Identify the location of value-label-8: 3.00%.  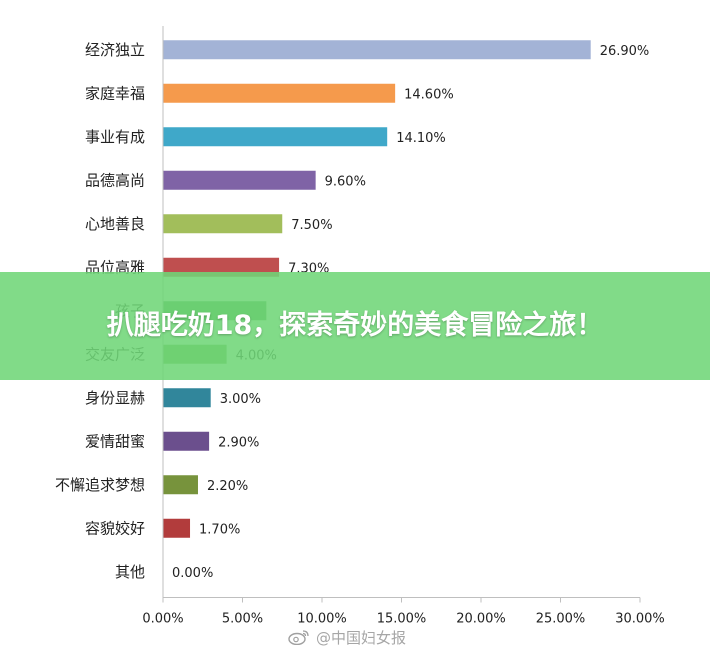
(240, 399).